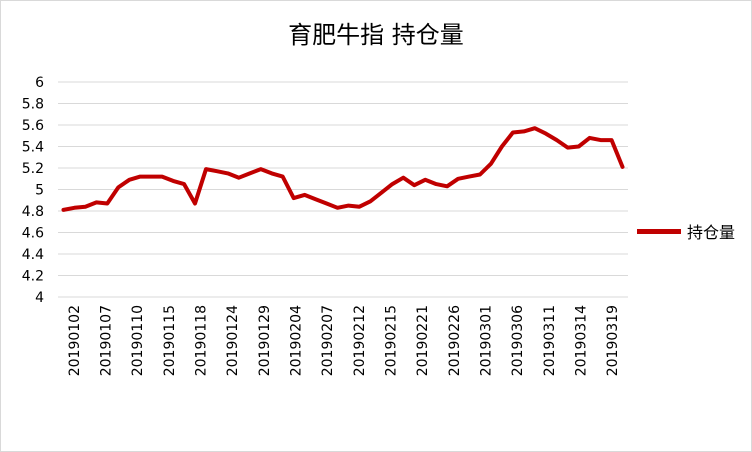 The image size is (752, 452). Describe the element at coordinates (487, 340) in the screenshot. I see `x-tick-label: 20190301` at that location.